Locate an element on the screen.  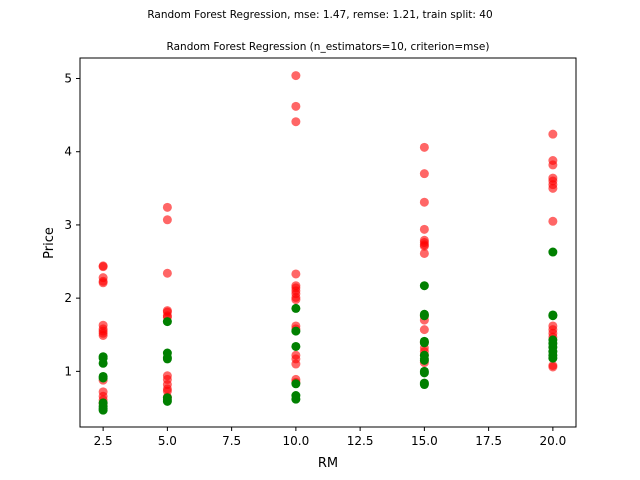
x-axis-label: RM is located at coordinates (328, 463).